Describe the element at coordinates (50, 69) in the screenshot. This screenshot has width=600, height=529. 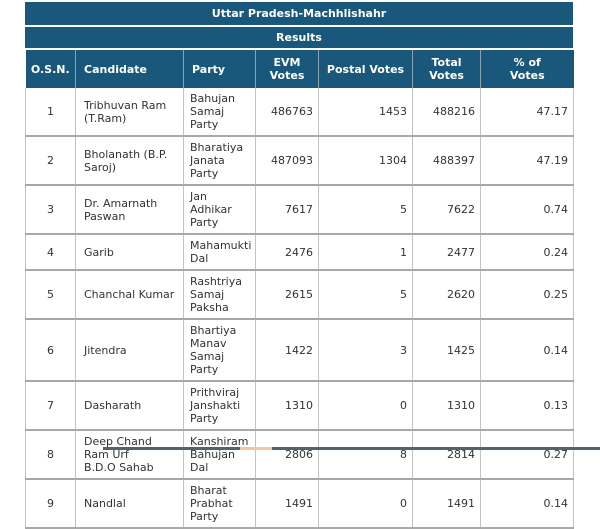
I see `column-header-osn: O.S.N.` at that location.